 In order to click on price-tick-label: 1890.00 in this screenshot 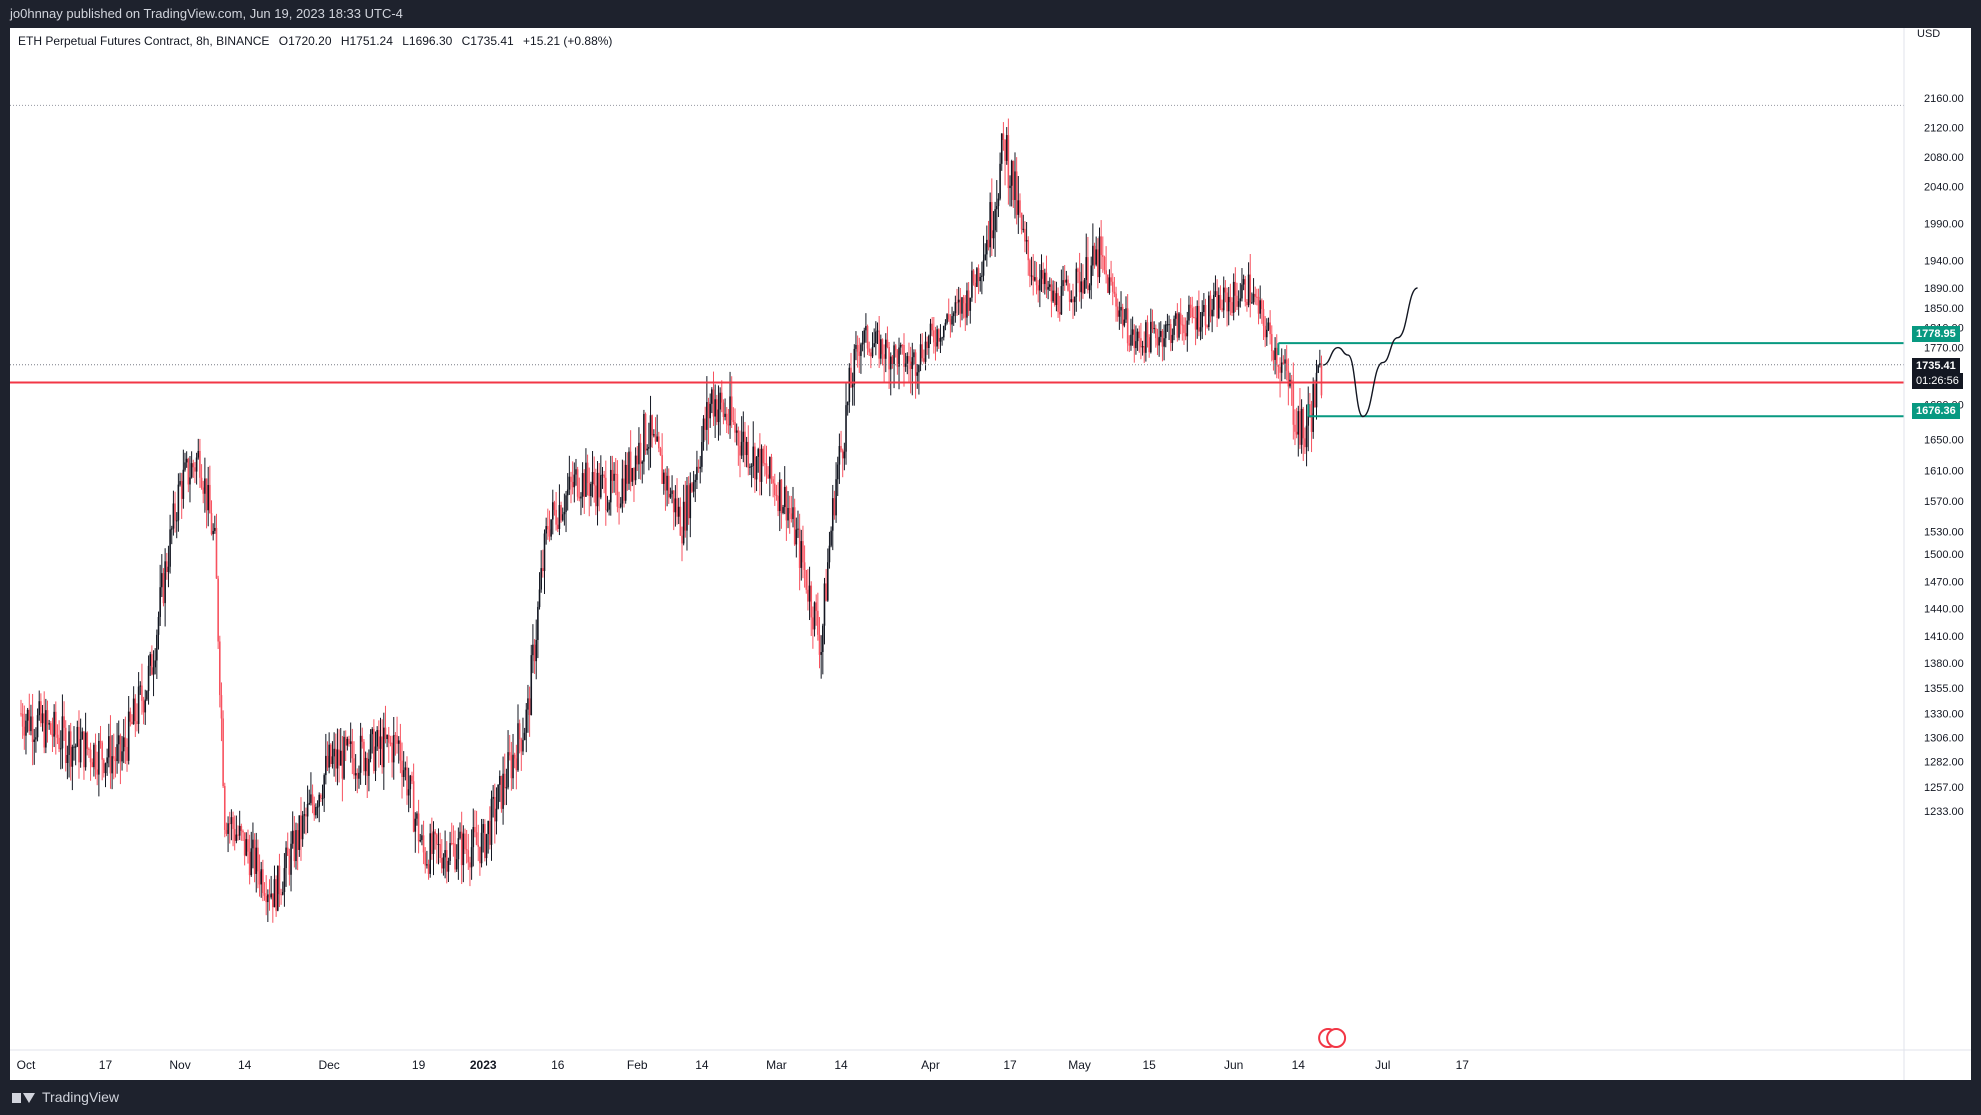, I will do `click(1944, 289)`.